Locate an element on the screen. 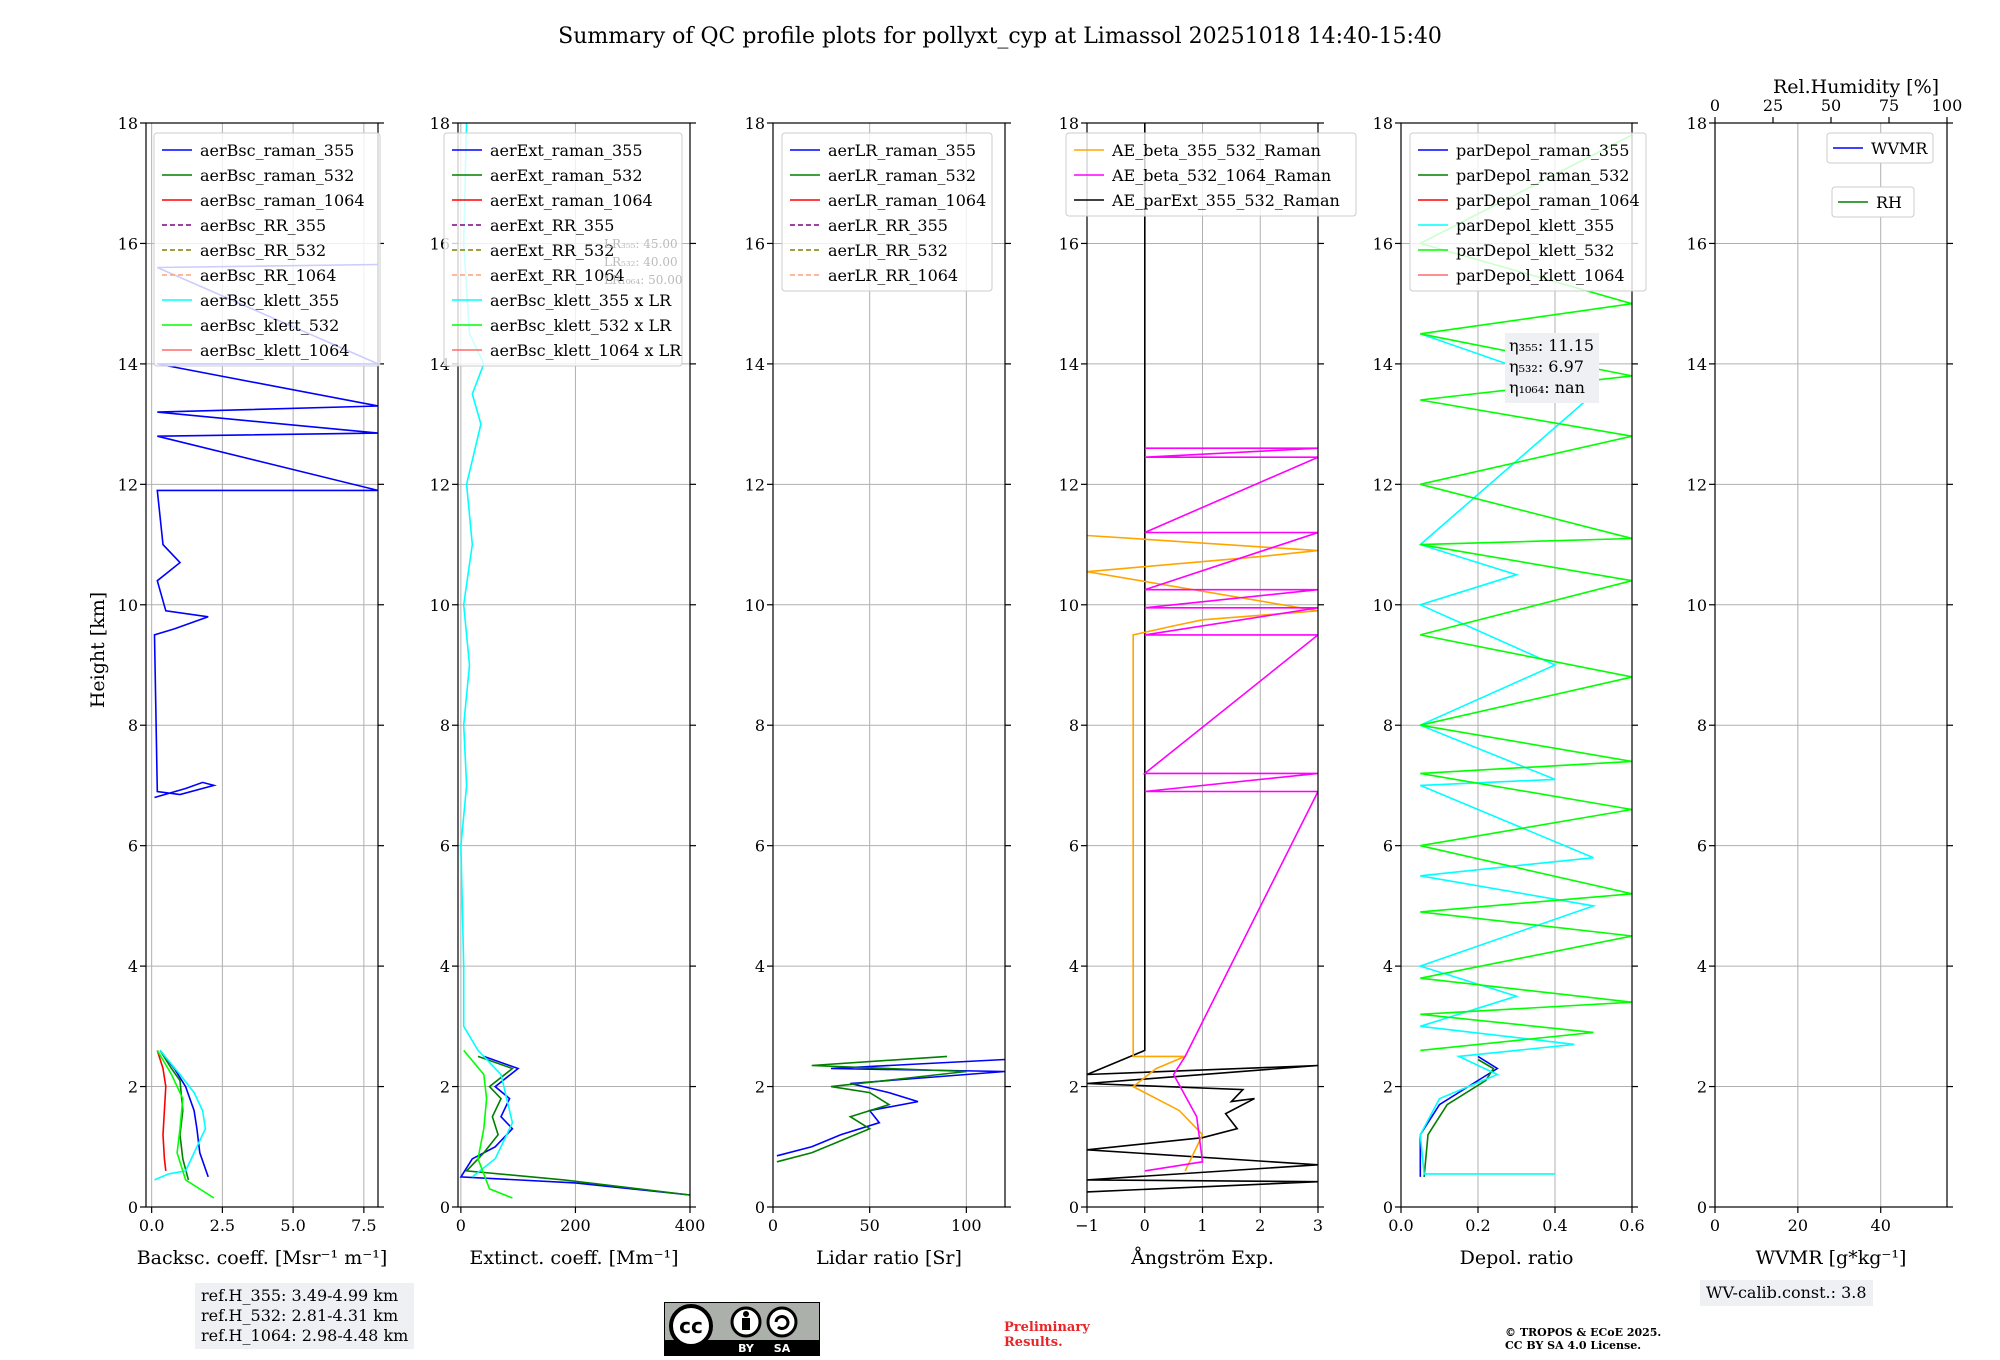 Image resolution: width=2000 pixels, height=1360 pixels. axes-frame-ext is located at coordinates (574, 665).